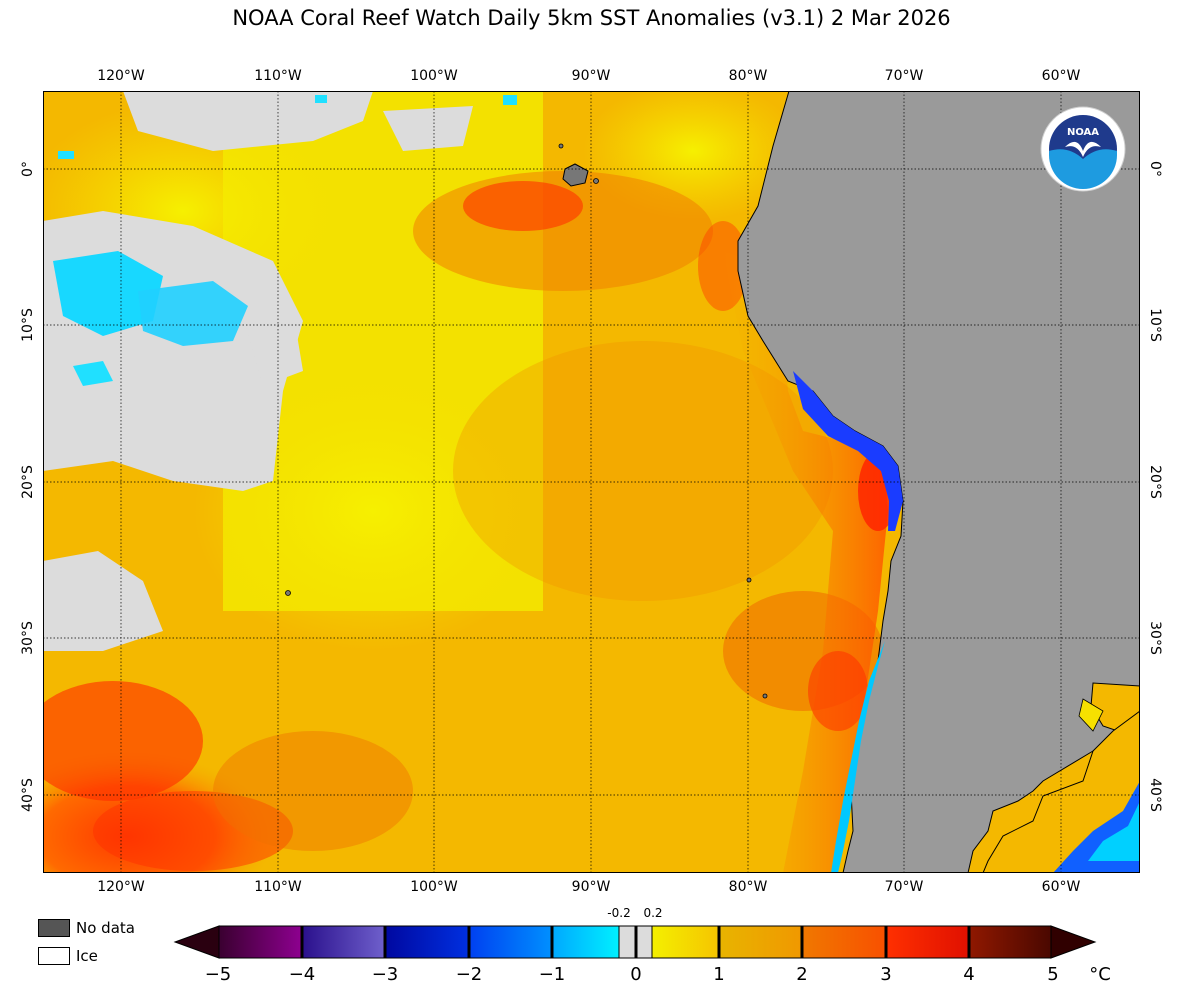  What do you see at coordinates (196, 942) in the screenshot?
I see `colorbar-min-arrow` at bounding box center [196, 942].